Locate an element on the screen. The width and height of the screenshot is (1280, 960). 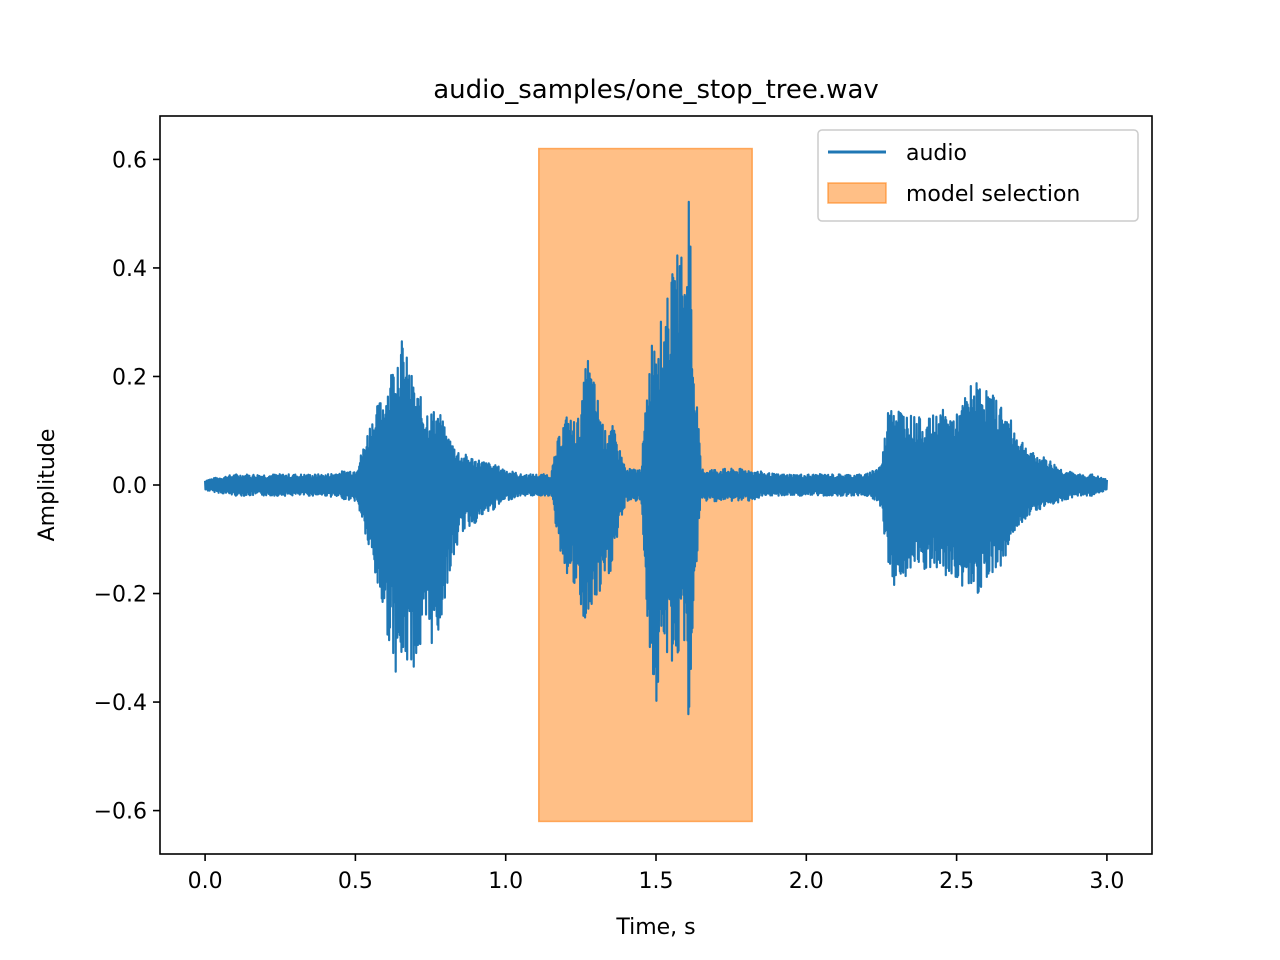
y-tick-label: 0.6 is located at coordinates (129, 160).